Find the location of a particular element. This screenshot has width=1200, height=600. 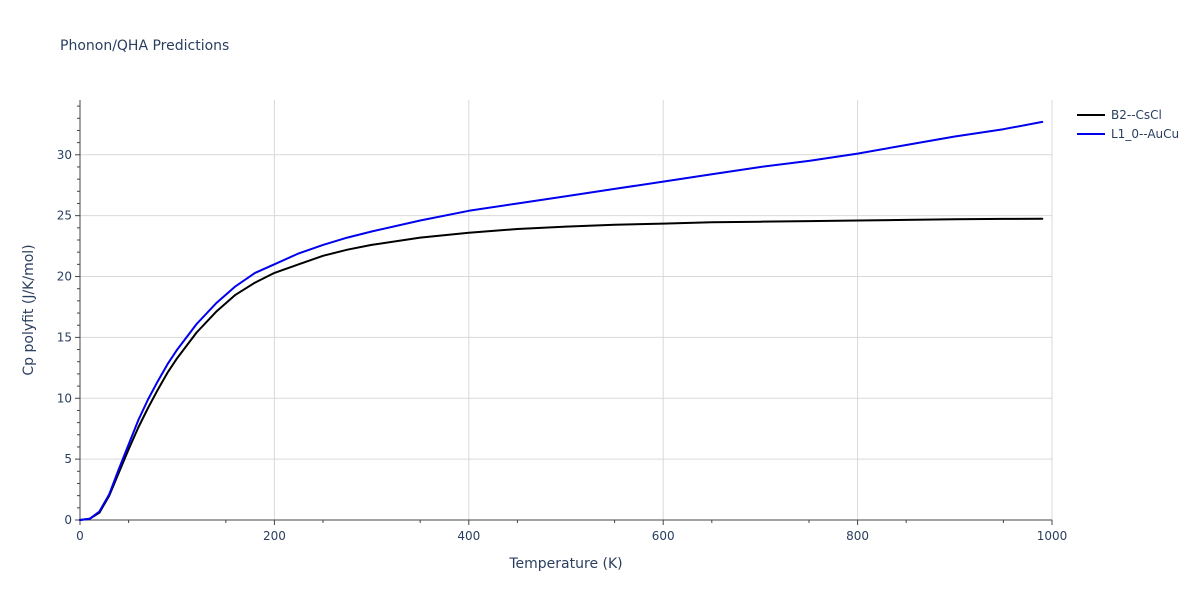

x-tick-label: 0 is located at coordinates (80, 536).